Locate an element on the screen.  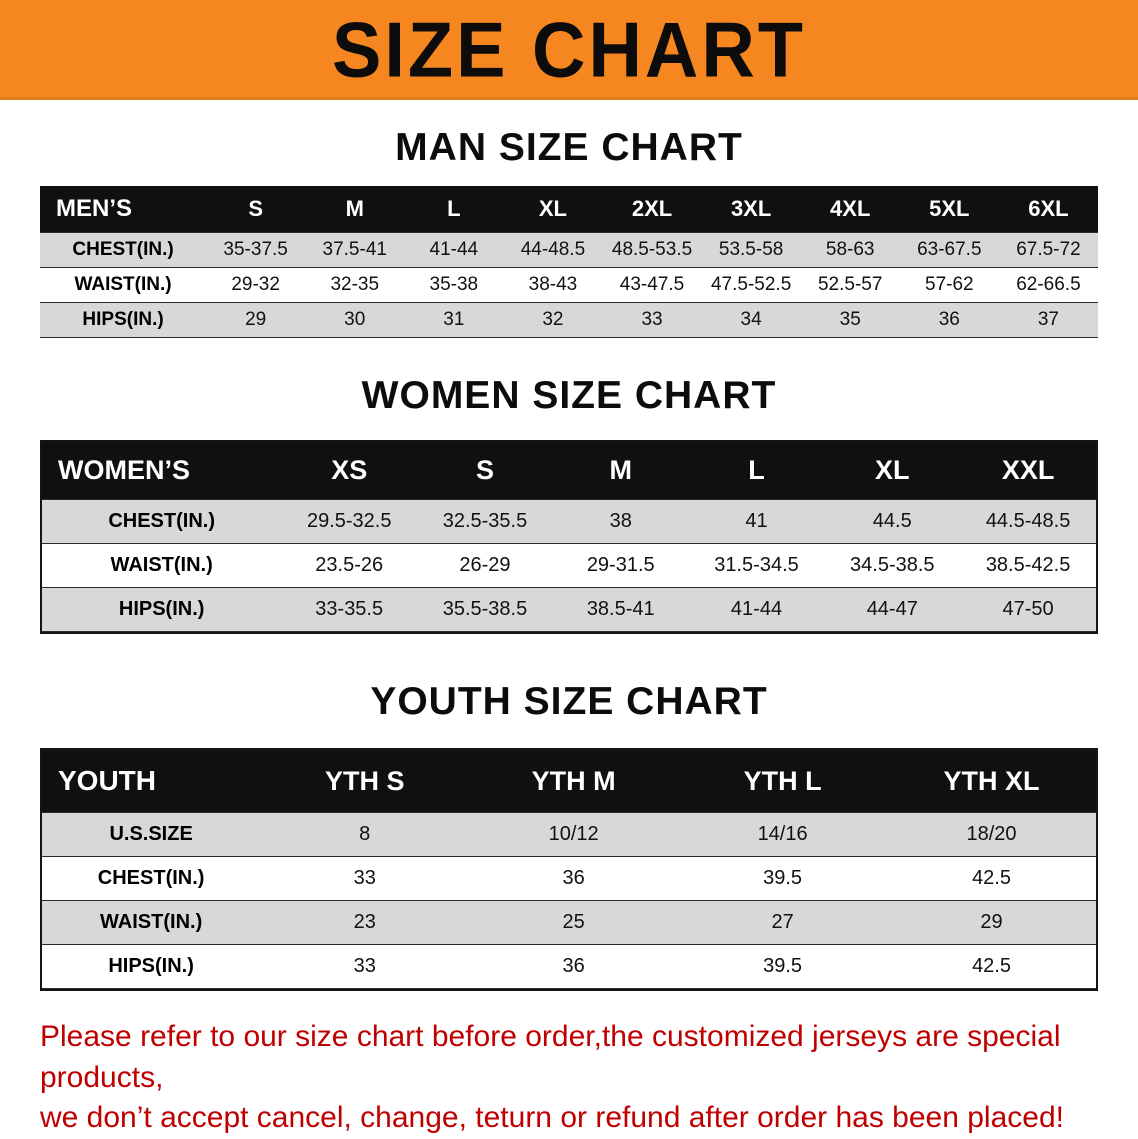
size-value-cell: 47.5-52.5 is located at coordinates (751, 284).